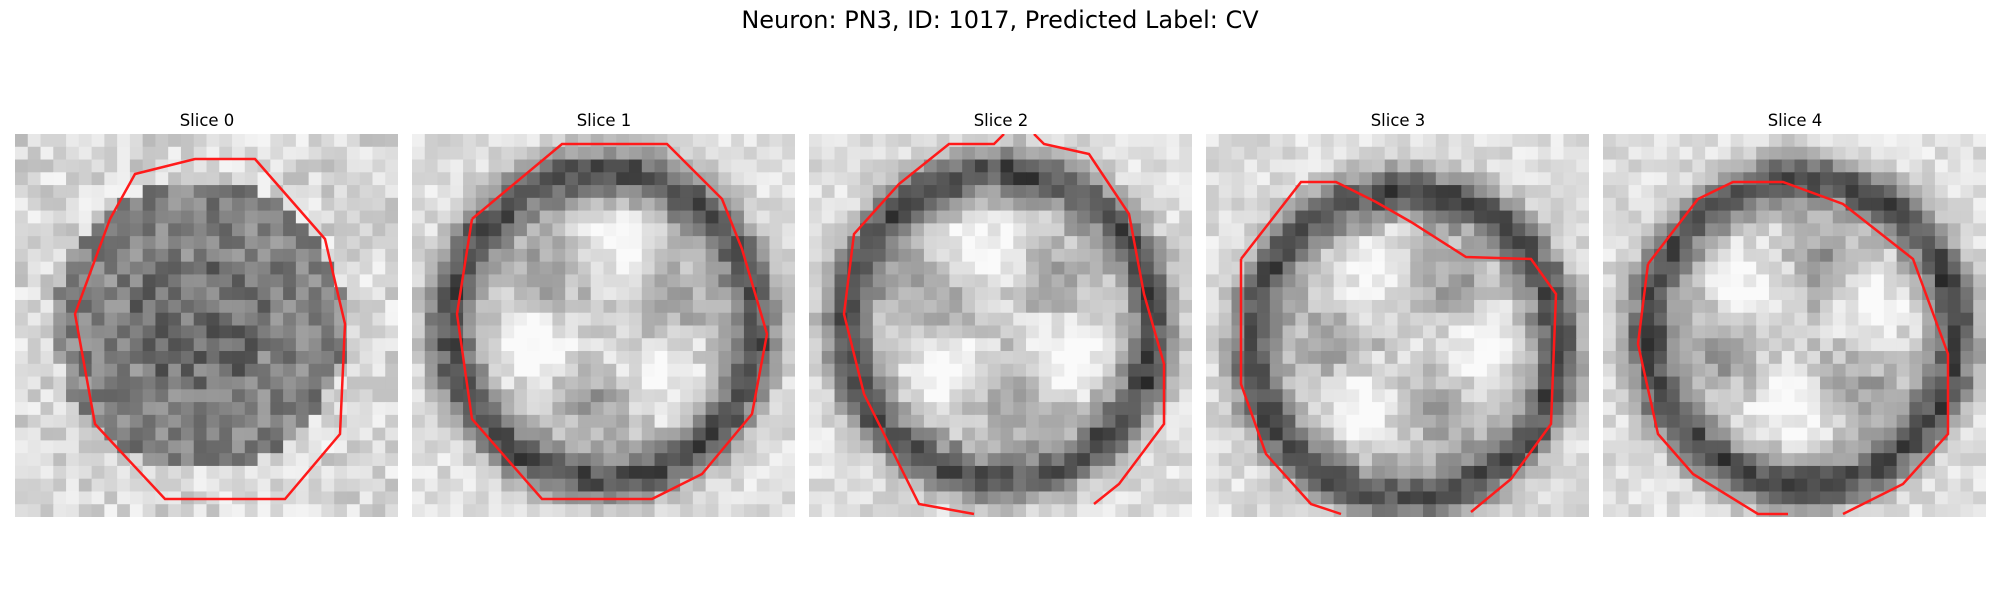  What do you see at coordinates (1290, 387) in the screenshot?
I see `contour-line-3b` at bounding box center [1290, 387].